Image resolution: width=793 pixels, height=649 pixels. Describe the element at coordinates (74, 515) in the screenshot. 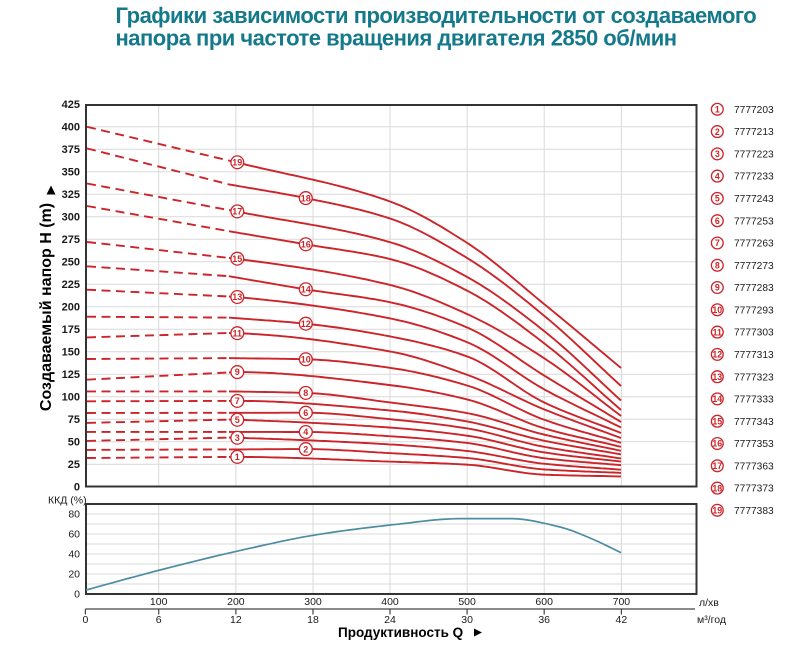

I see `svg-text: 80` at that location.